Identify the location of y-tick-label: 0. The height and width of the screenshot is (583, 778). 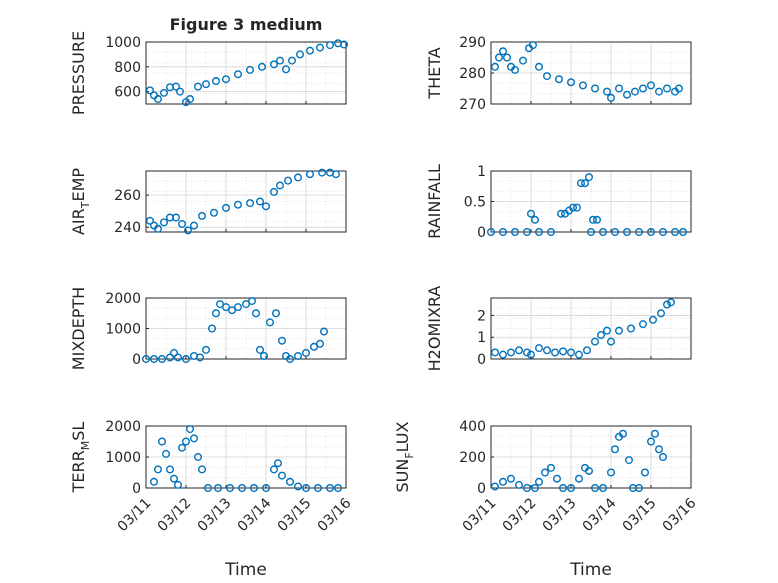
(136, 360).